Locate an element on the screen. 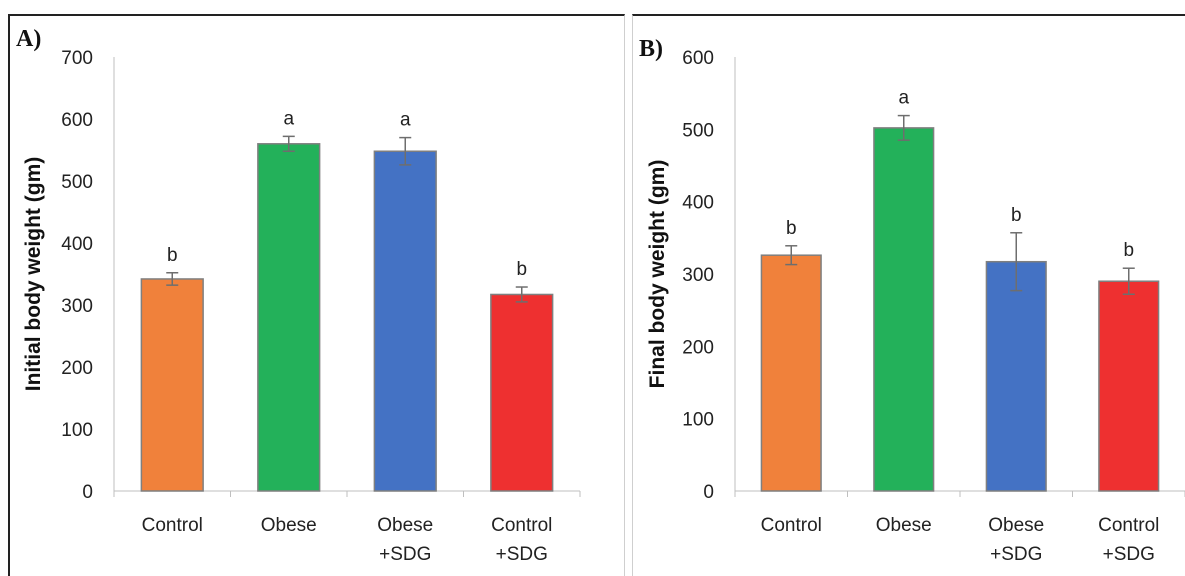 The width and height of the screenshot is (1185, 576). panel-a-y-tick-label: 400 is located at coordinates (77, 244).